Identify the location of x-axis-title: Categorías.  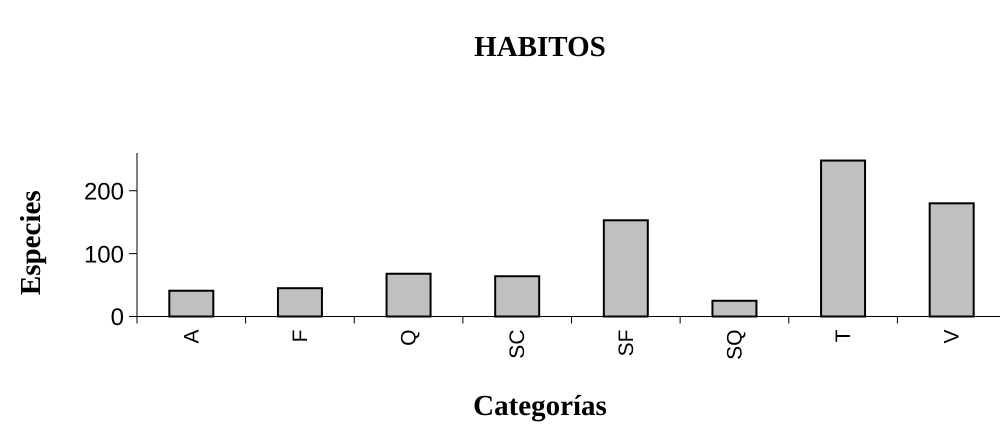
(540, 406).